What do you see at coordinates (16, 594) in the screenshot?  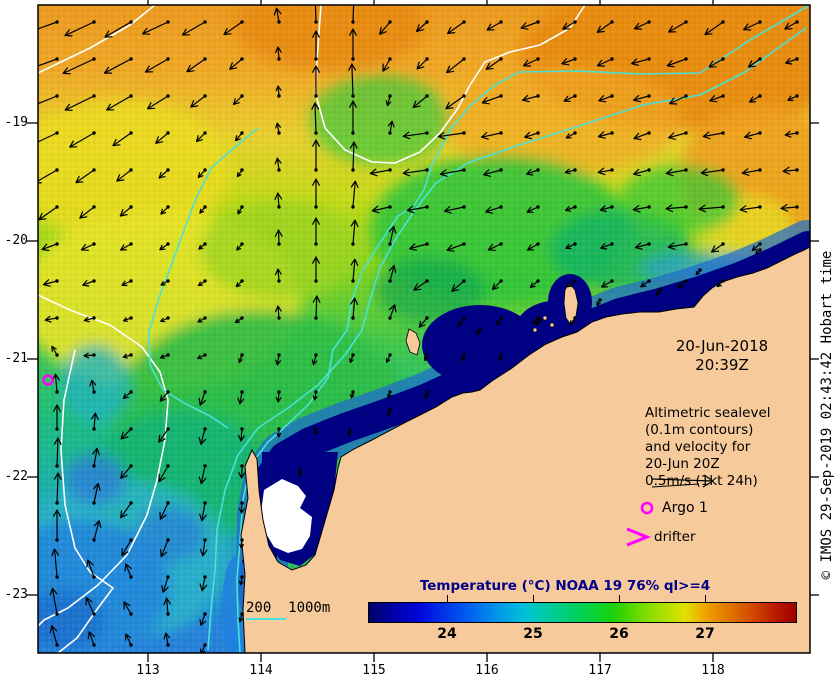 I see `lat-tick-label: -23` at bounding box center [16, 594].